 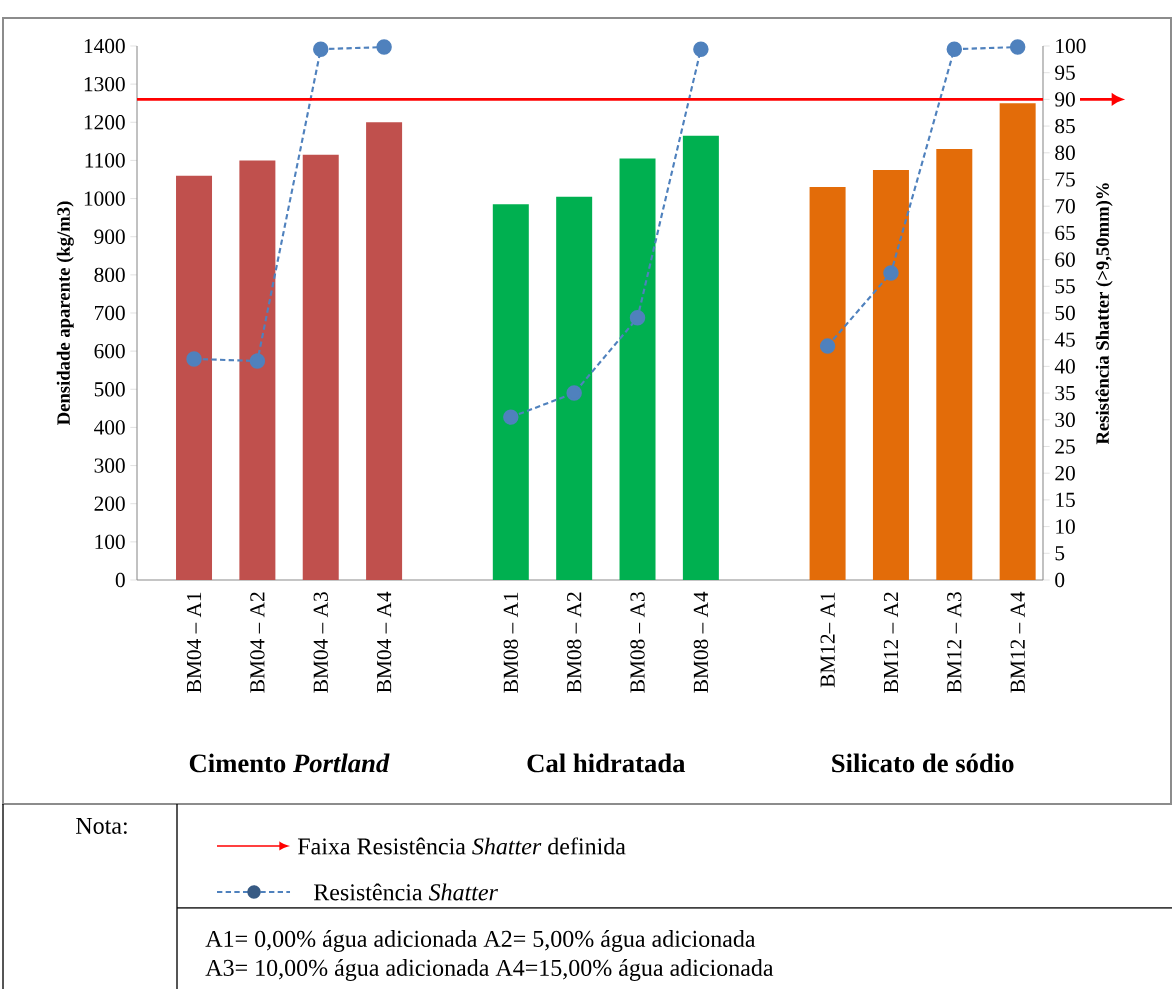 What do you see at coordinates (489, 970) in the screenshot?
I see `text: A3= 10,00% água adicionada A4=15,00% água adicionada` at bounding box center [489, 970].